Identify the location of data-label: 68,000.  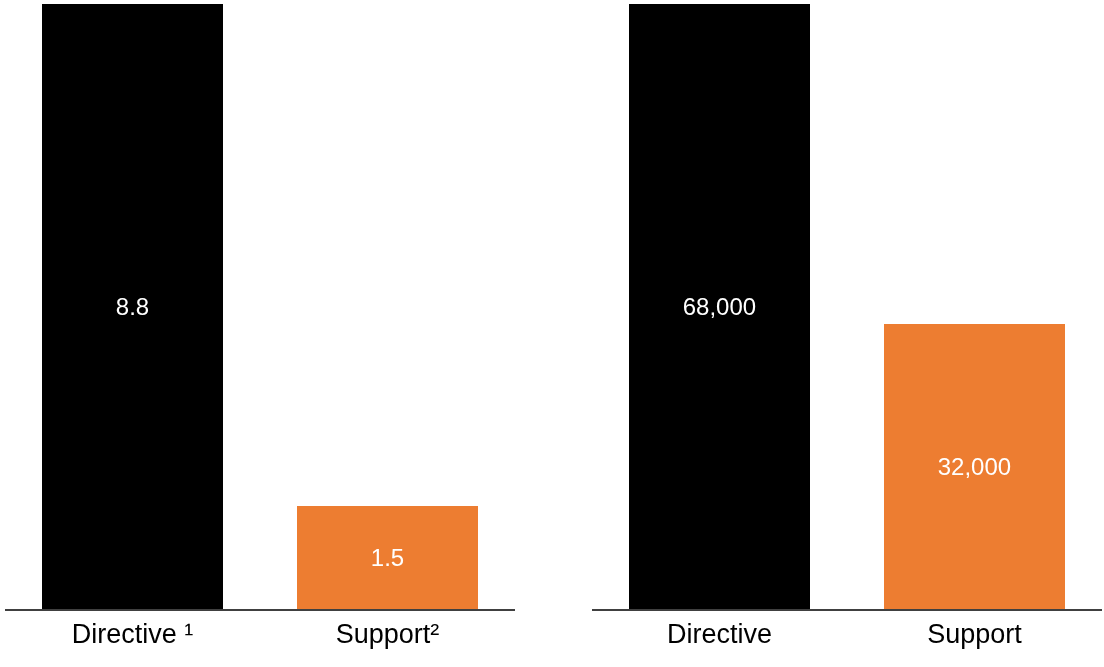
(719, 306).